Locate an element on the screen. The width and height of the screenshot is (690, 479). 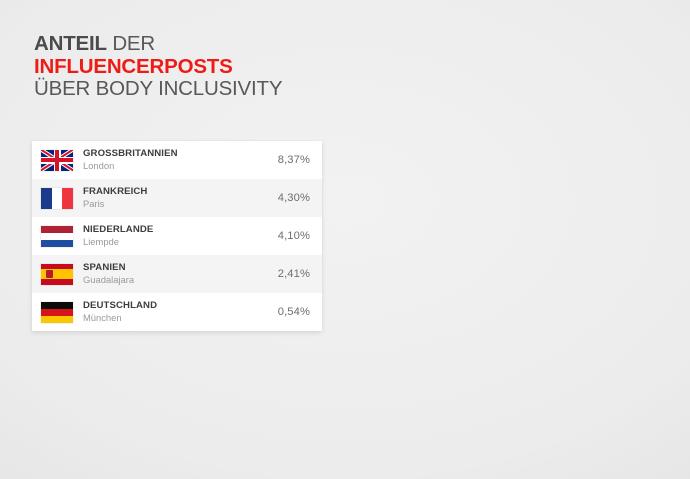
table-row: GROßBRITANNIEN London 8,37% is located at coordinates (177, 160).